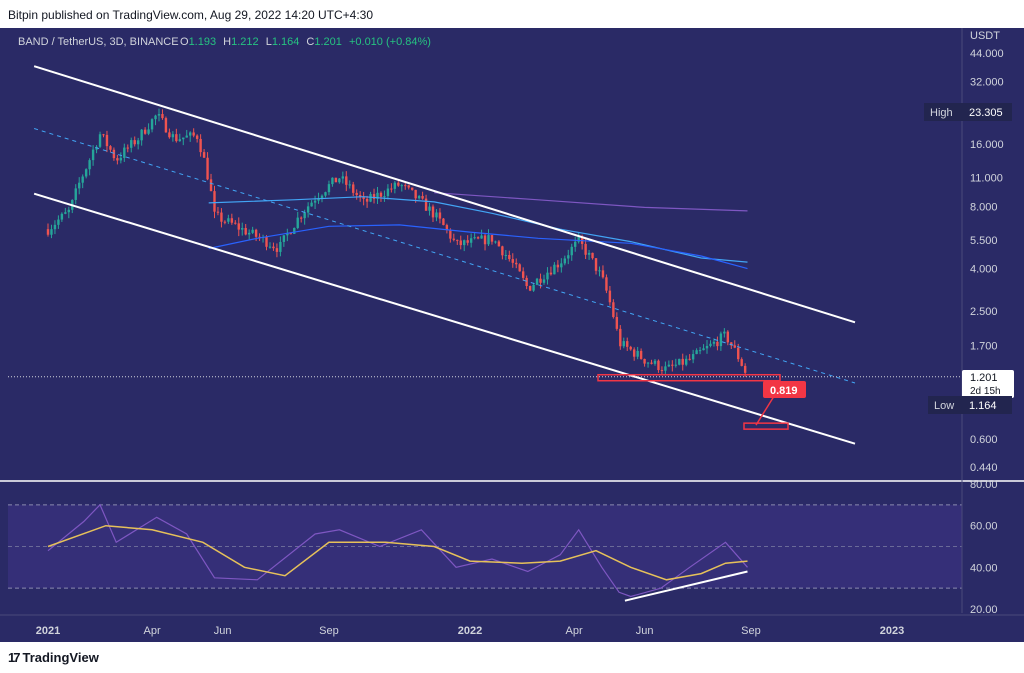  Describe the element at coordinates (892, 631) in the screenshot. I see `x-tick-label: 2023` at that location.